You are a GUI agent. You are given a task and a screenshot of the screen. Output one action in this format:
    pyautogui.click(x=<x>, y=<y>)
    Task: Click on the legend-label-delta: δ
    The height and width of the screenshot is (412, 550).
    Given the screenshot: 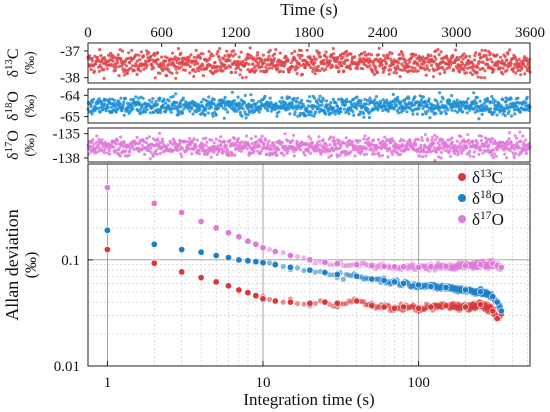 What is the action you would take?
    pyautogui.click(x=476, y=198)
    